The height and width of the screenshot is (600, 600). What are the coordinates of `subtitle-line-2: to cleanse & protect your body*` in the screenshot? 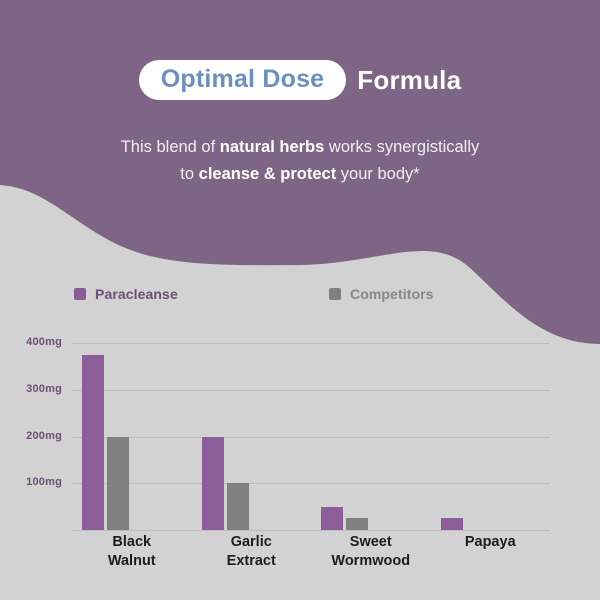 It's located at (300, 174).